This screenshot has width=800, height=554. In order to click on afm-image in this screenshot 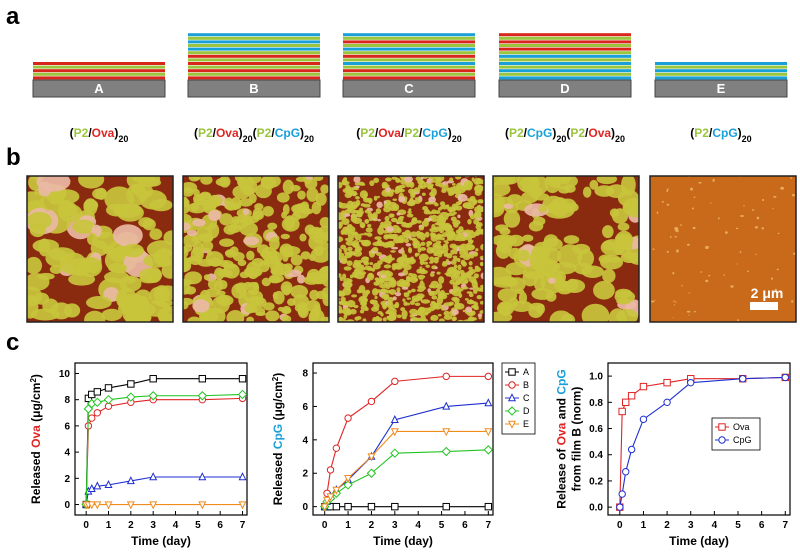, I will do `click(100, 249)`.